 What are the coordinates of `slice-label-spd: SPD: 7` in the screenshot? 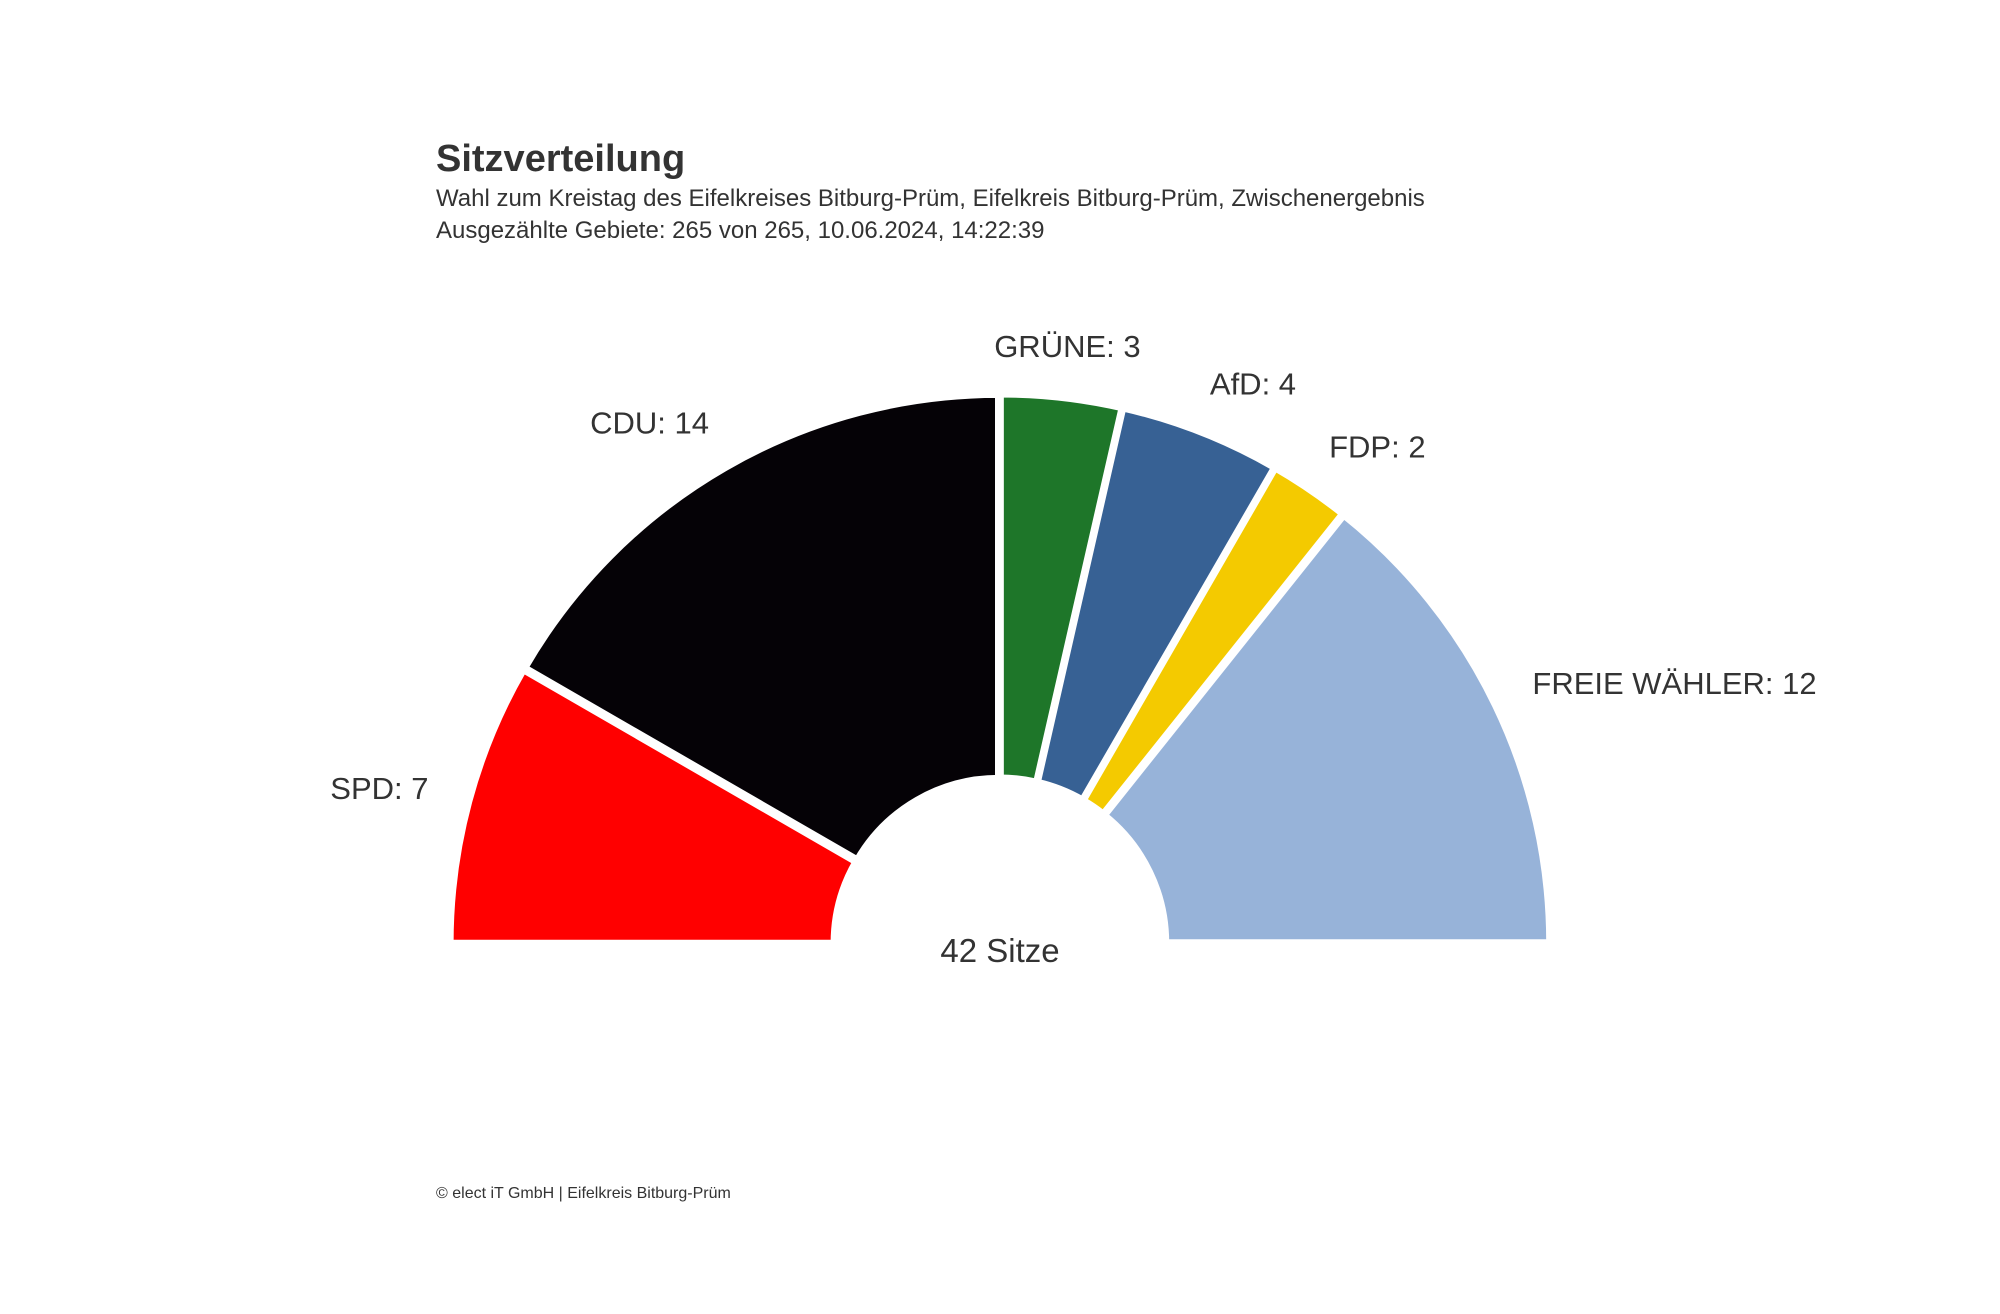 It's located at (379, 788).